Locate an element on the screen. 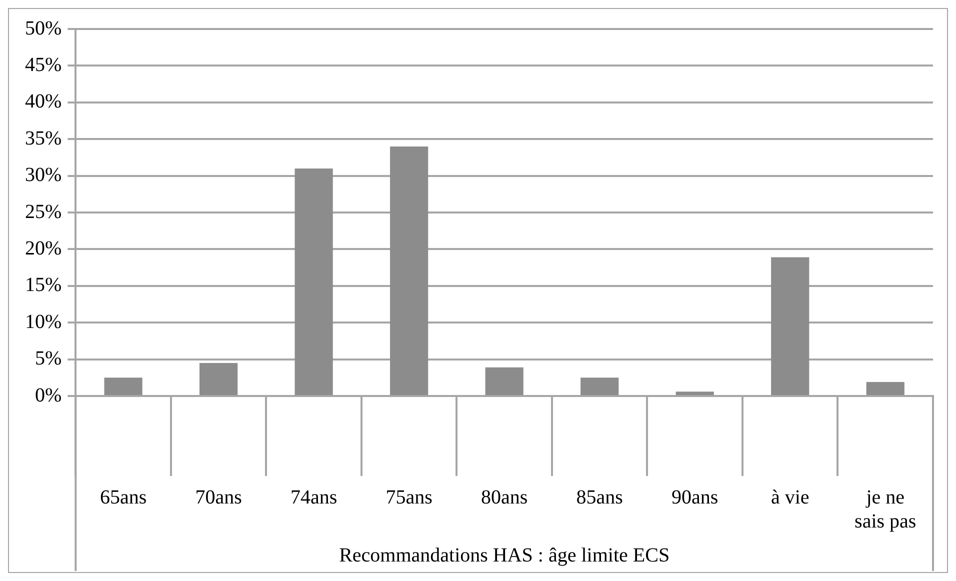  y-tick-label: 0% is located at coordinates (48, 395).